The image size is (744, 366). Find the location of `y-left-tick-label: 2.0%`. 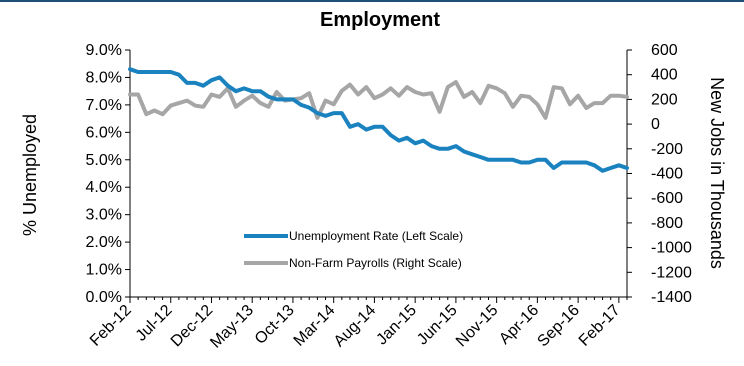

y-left-tick-label: 2.0% is located at coordinates (104, 242).